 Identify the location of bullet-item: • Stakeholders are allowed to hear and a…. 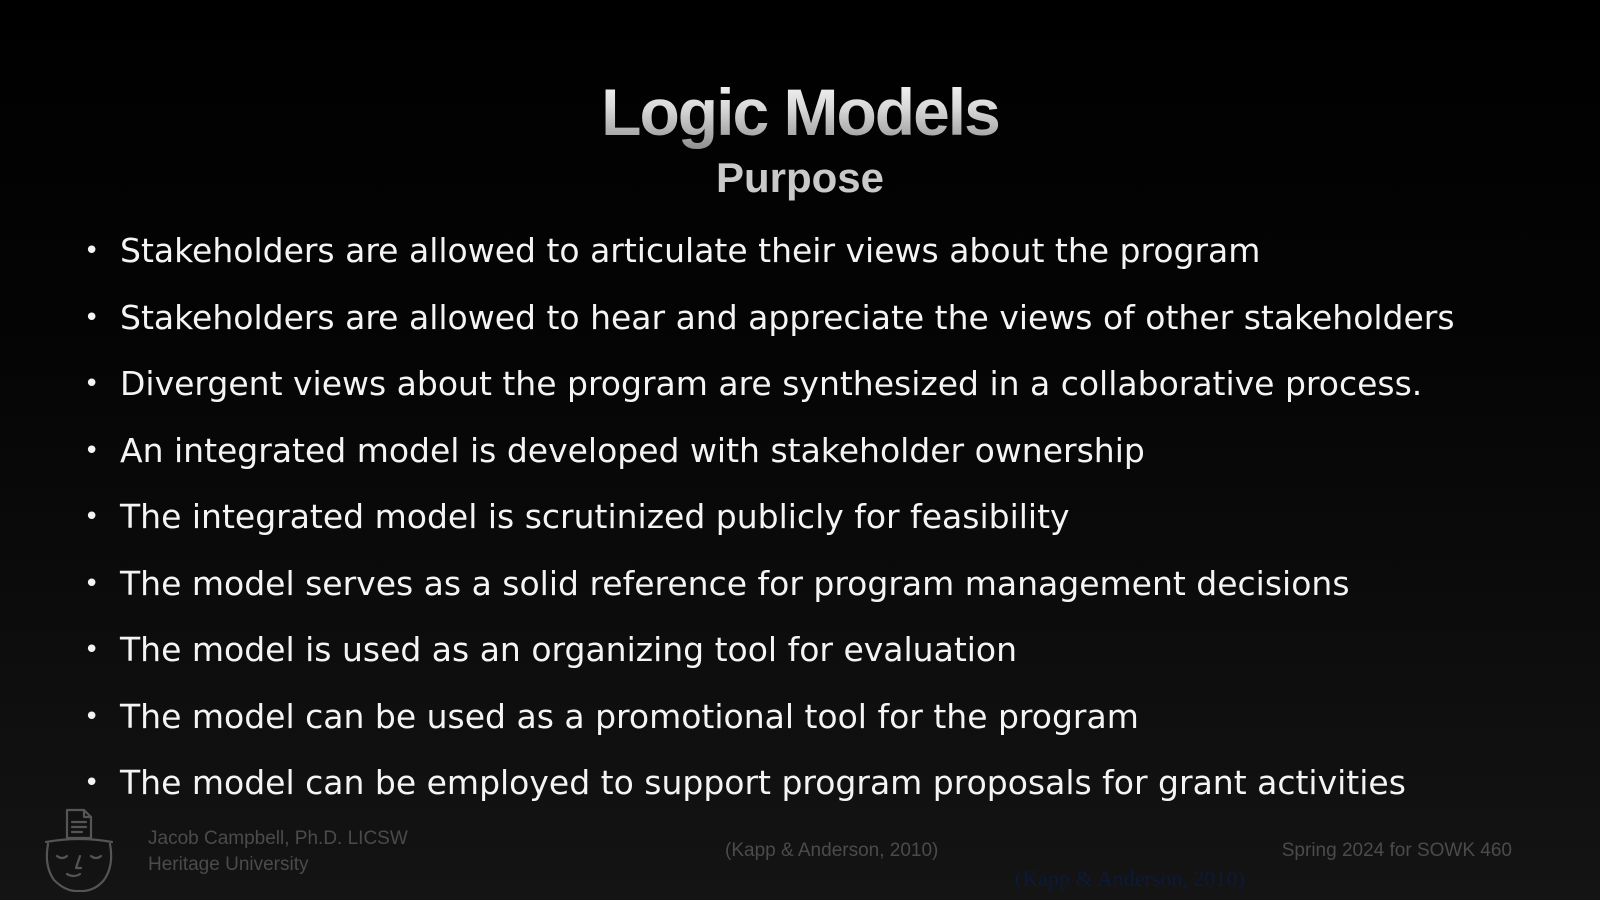
(824, 318).